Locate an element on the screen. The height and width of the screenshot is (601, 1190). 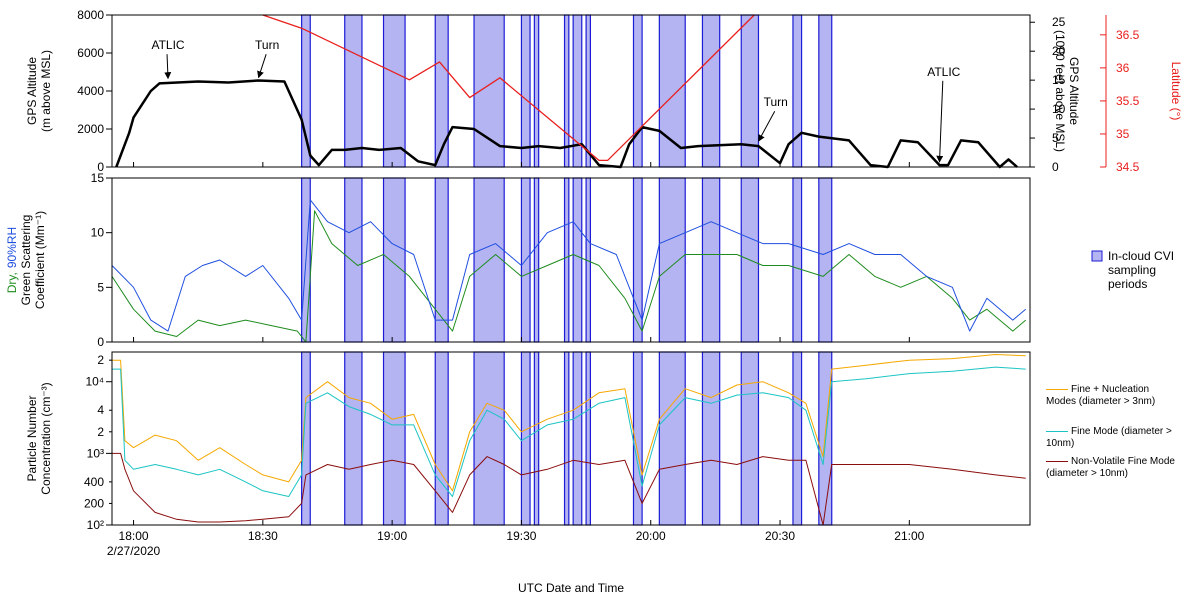
y2-axis-title-line: GPS Altitude is located at coordinates (1074, 91).